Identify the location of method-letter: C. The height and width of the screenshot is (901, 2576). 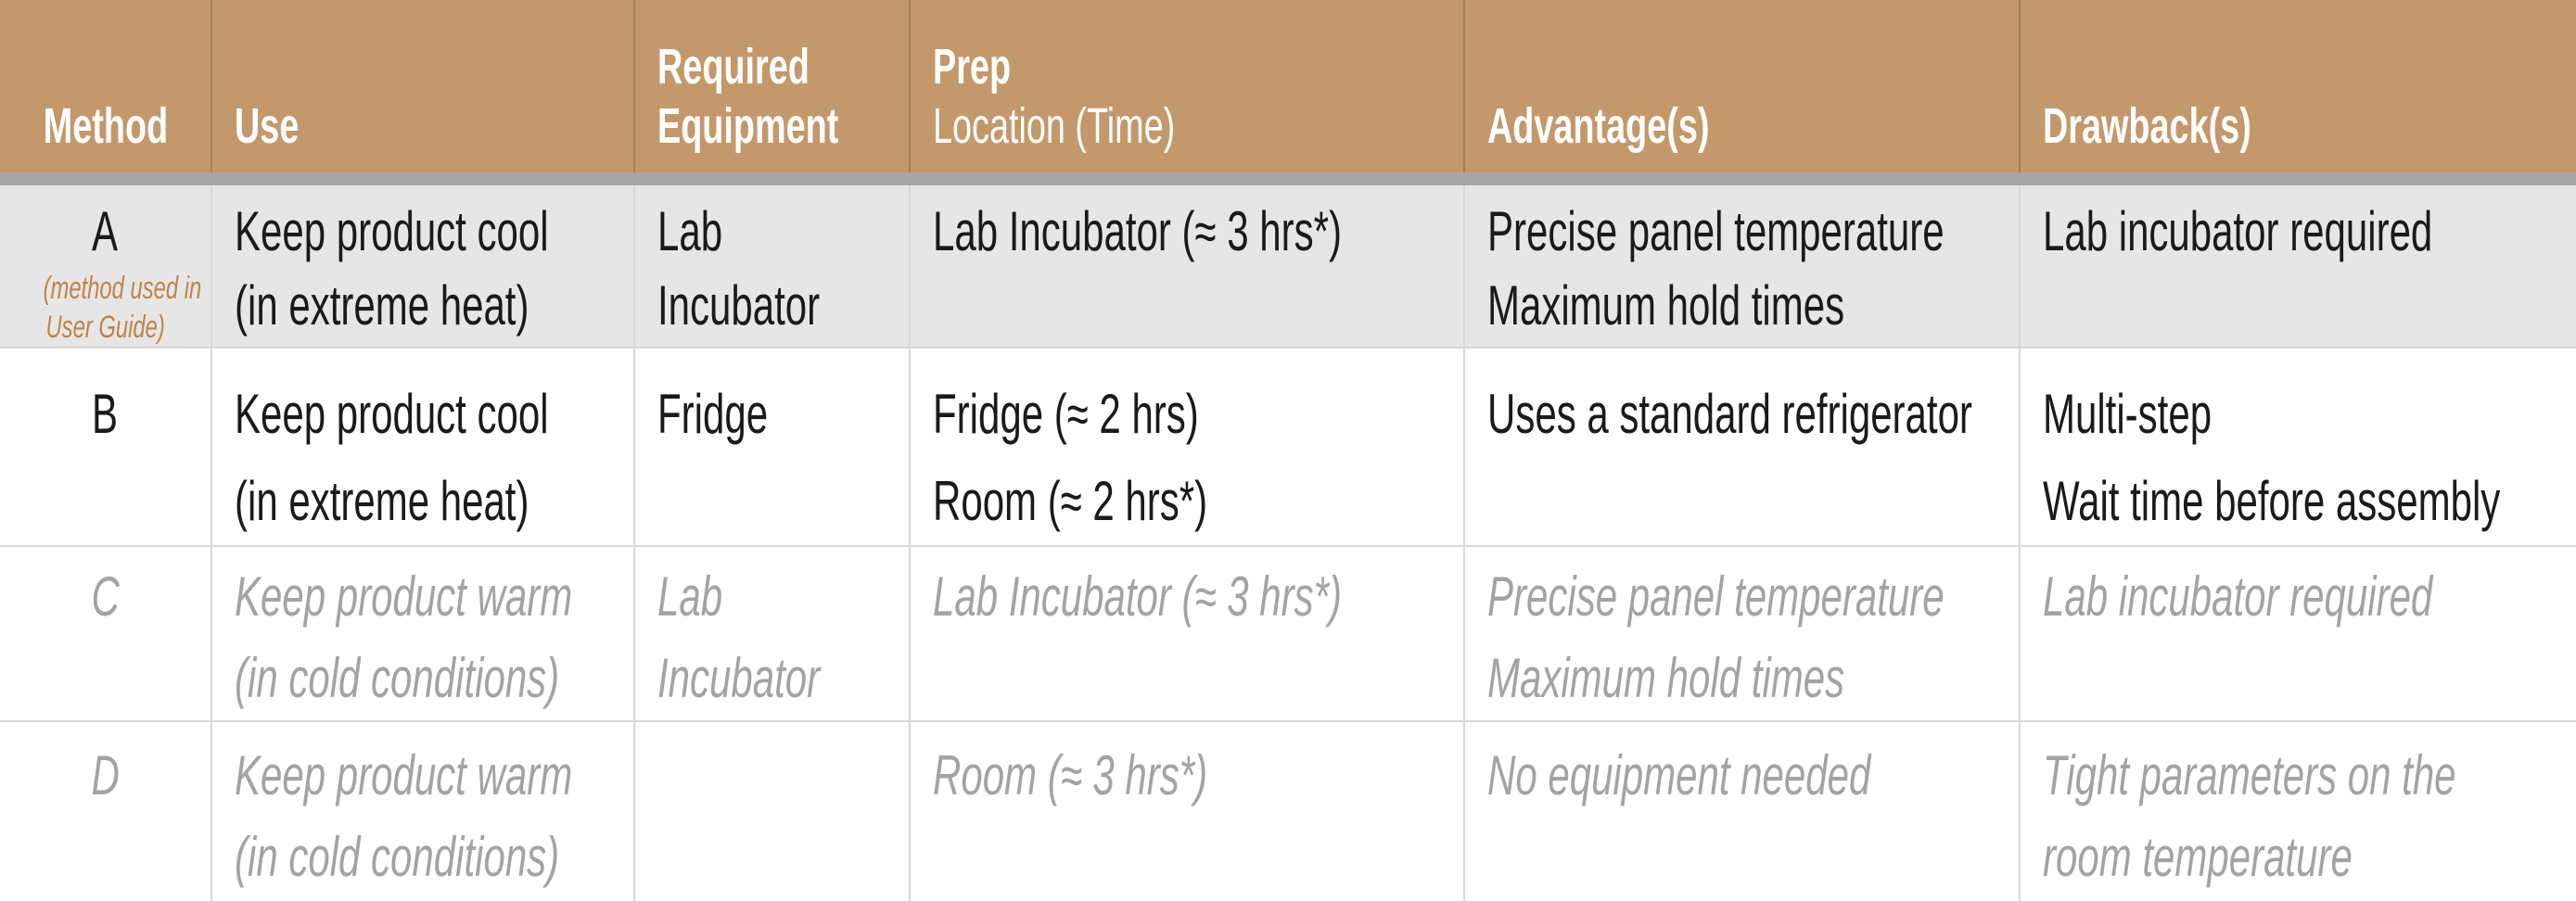
(105, 596).